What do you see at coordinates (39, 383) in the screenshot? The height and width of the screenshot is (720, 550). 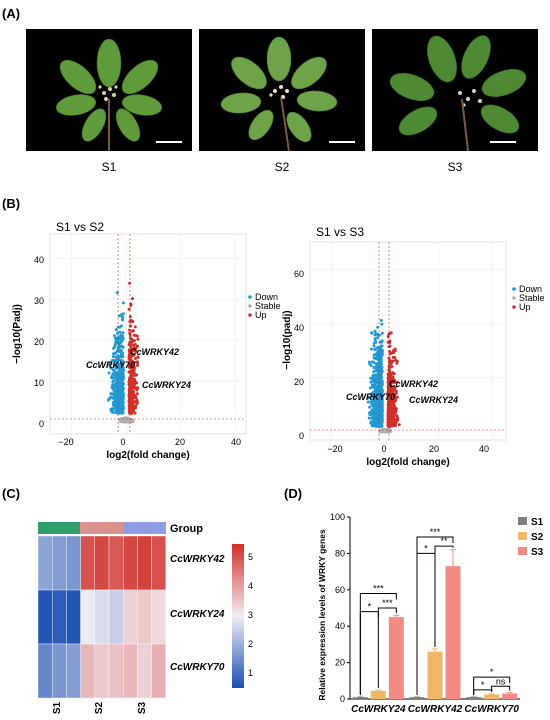 I see `ytick: 10` at bounding box center [39, 383].